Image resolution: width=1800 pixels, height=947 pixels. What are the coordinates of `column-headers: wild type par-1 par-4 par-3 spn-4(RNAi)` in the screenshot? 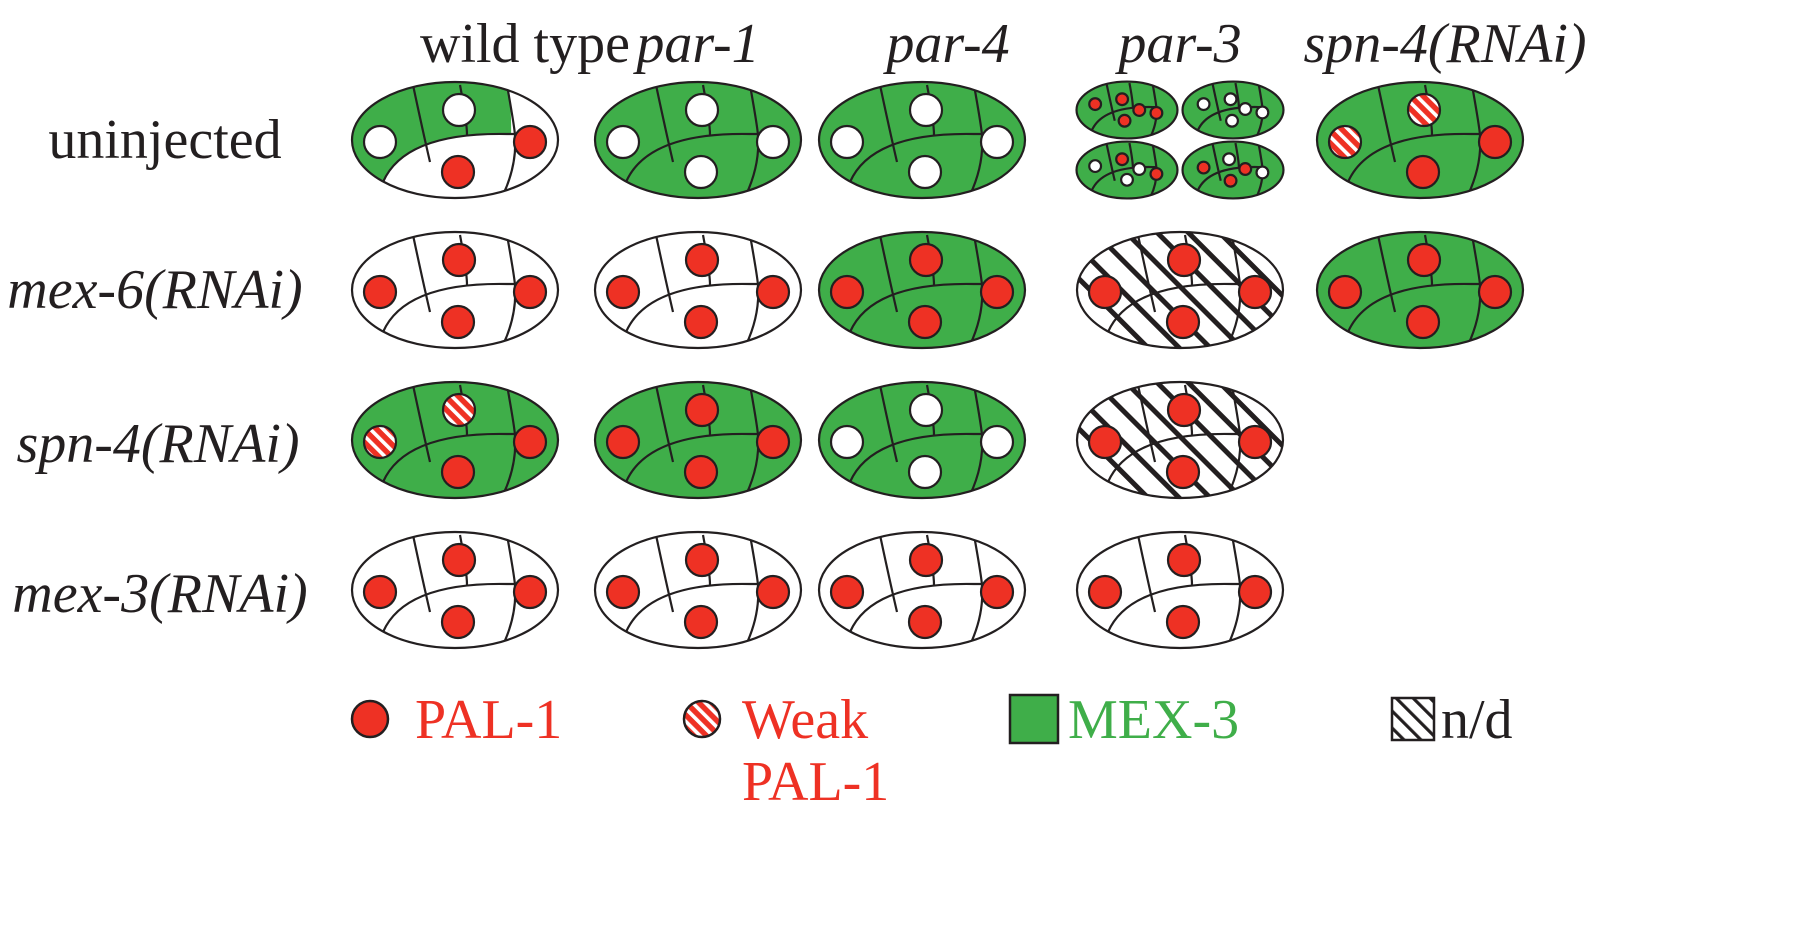 It's located at (1003, 44).